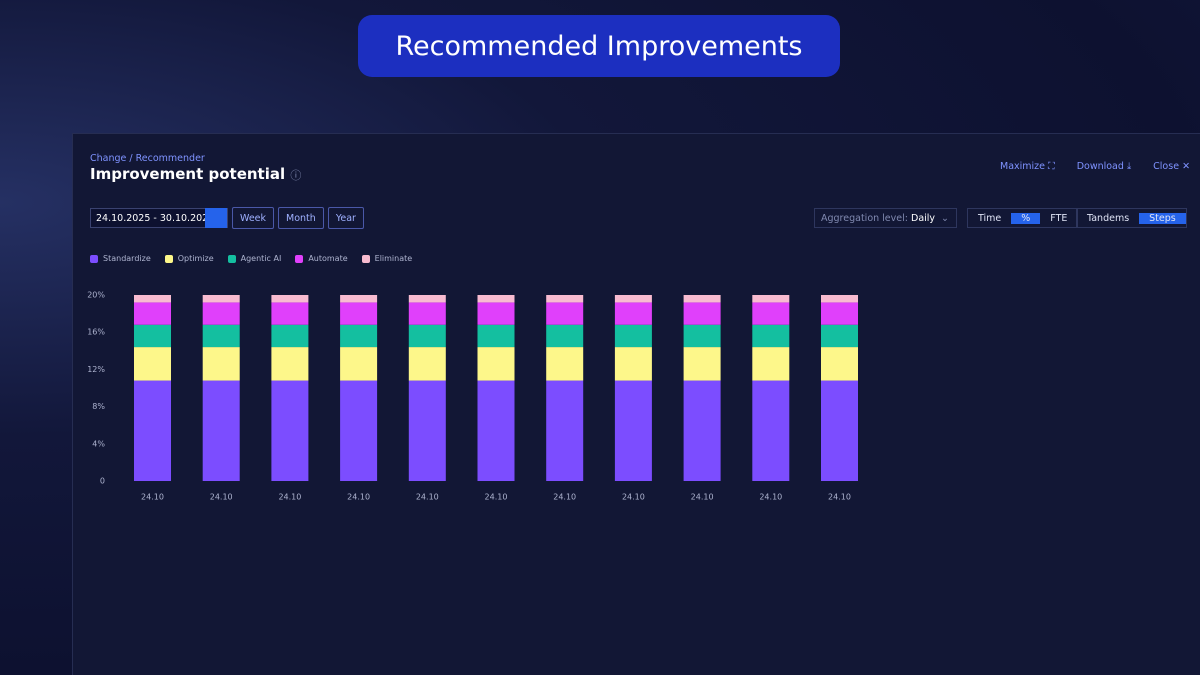 The image size is (1200, 675). I want to click on legend-label: Standardize, so click(127, 258).